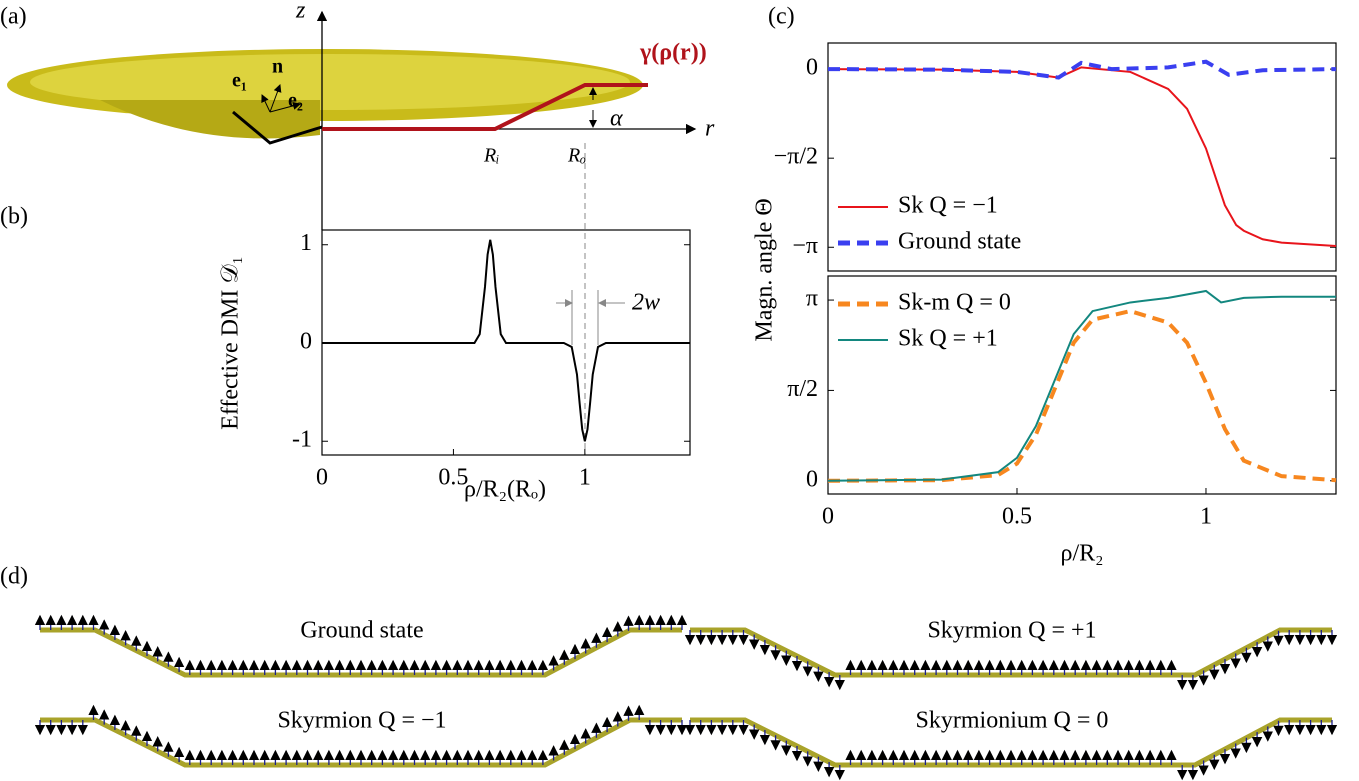 This screenshot has width=1359, height=781. Describe the element at coordinates (302, 440) in the screenshot. I see `y-tick-label: -1` at that location.